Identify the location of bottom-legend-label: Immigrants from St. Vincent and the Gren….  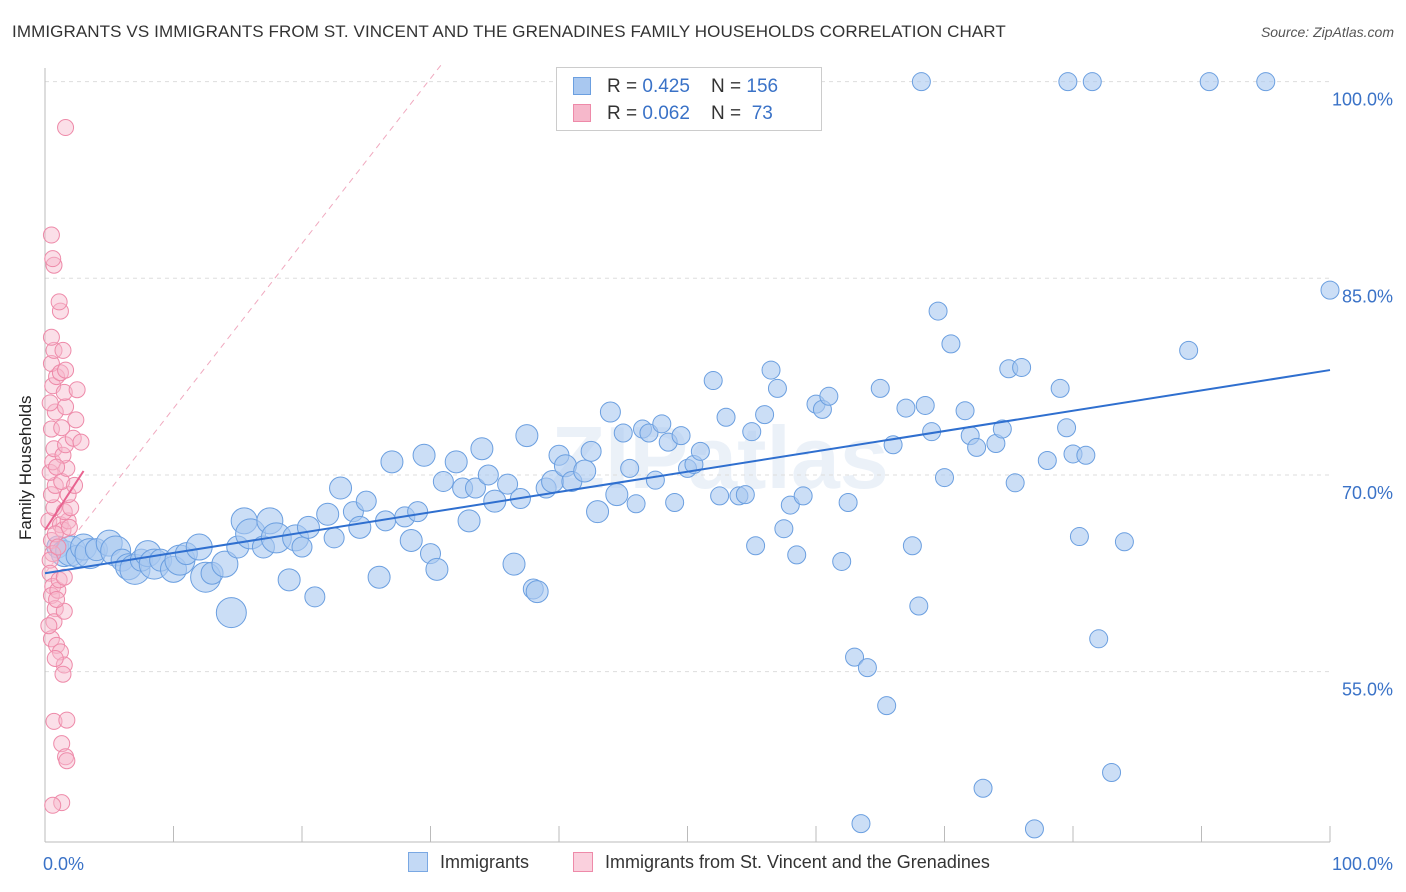
(797, 862).